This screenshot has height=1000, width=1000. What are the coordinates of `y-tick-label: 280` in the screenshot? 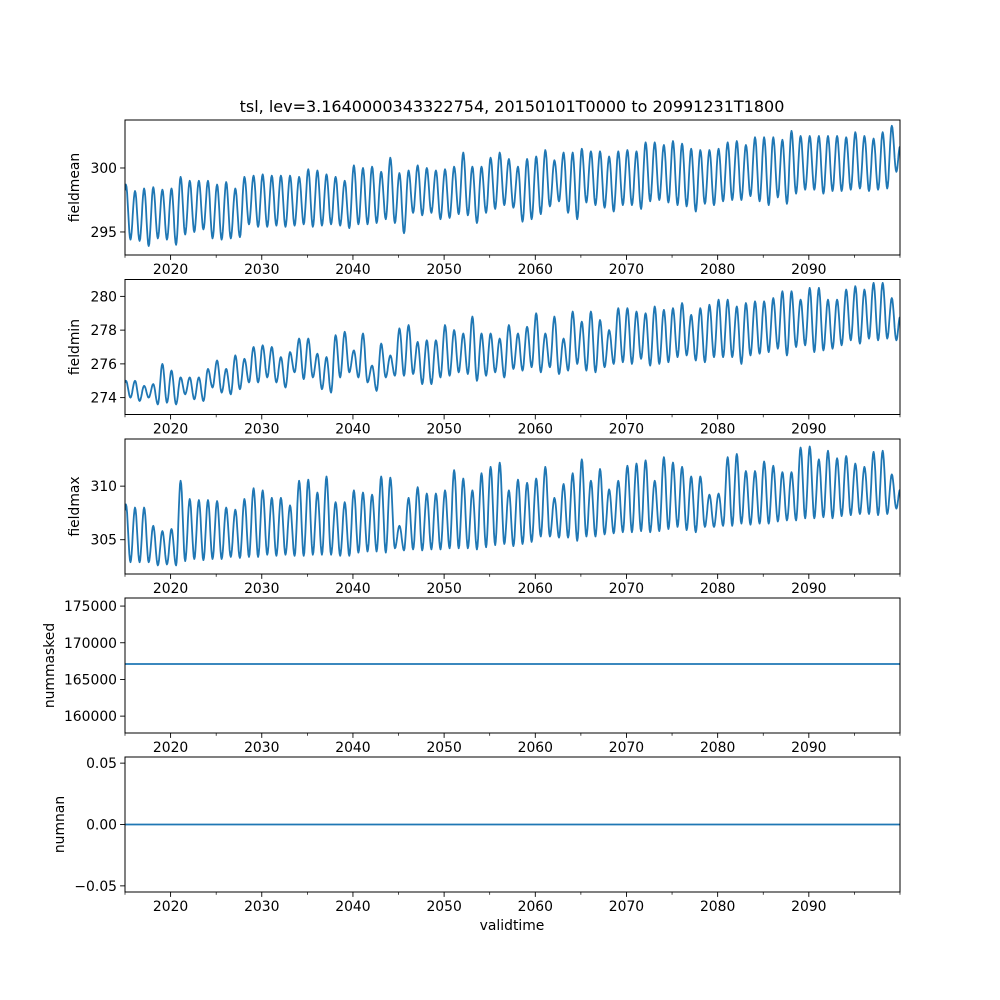 It's located at (103, 297).